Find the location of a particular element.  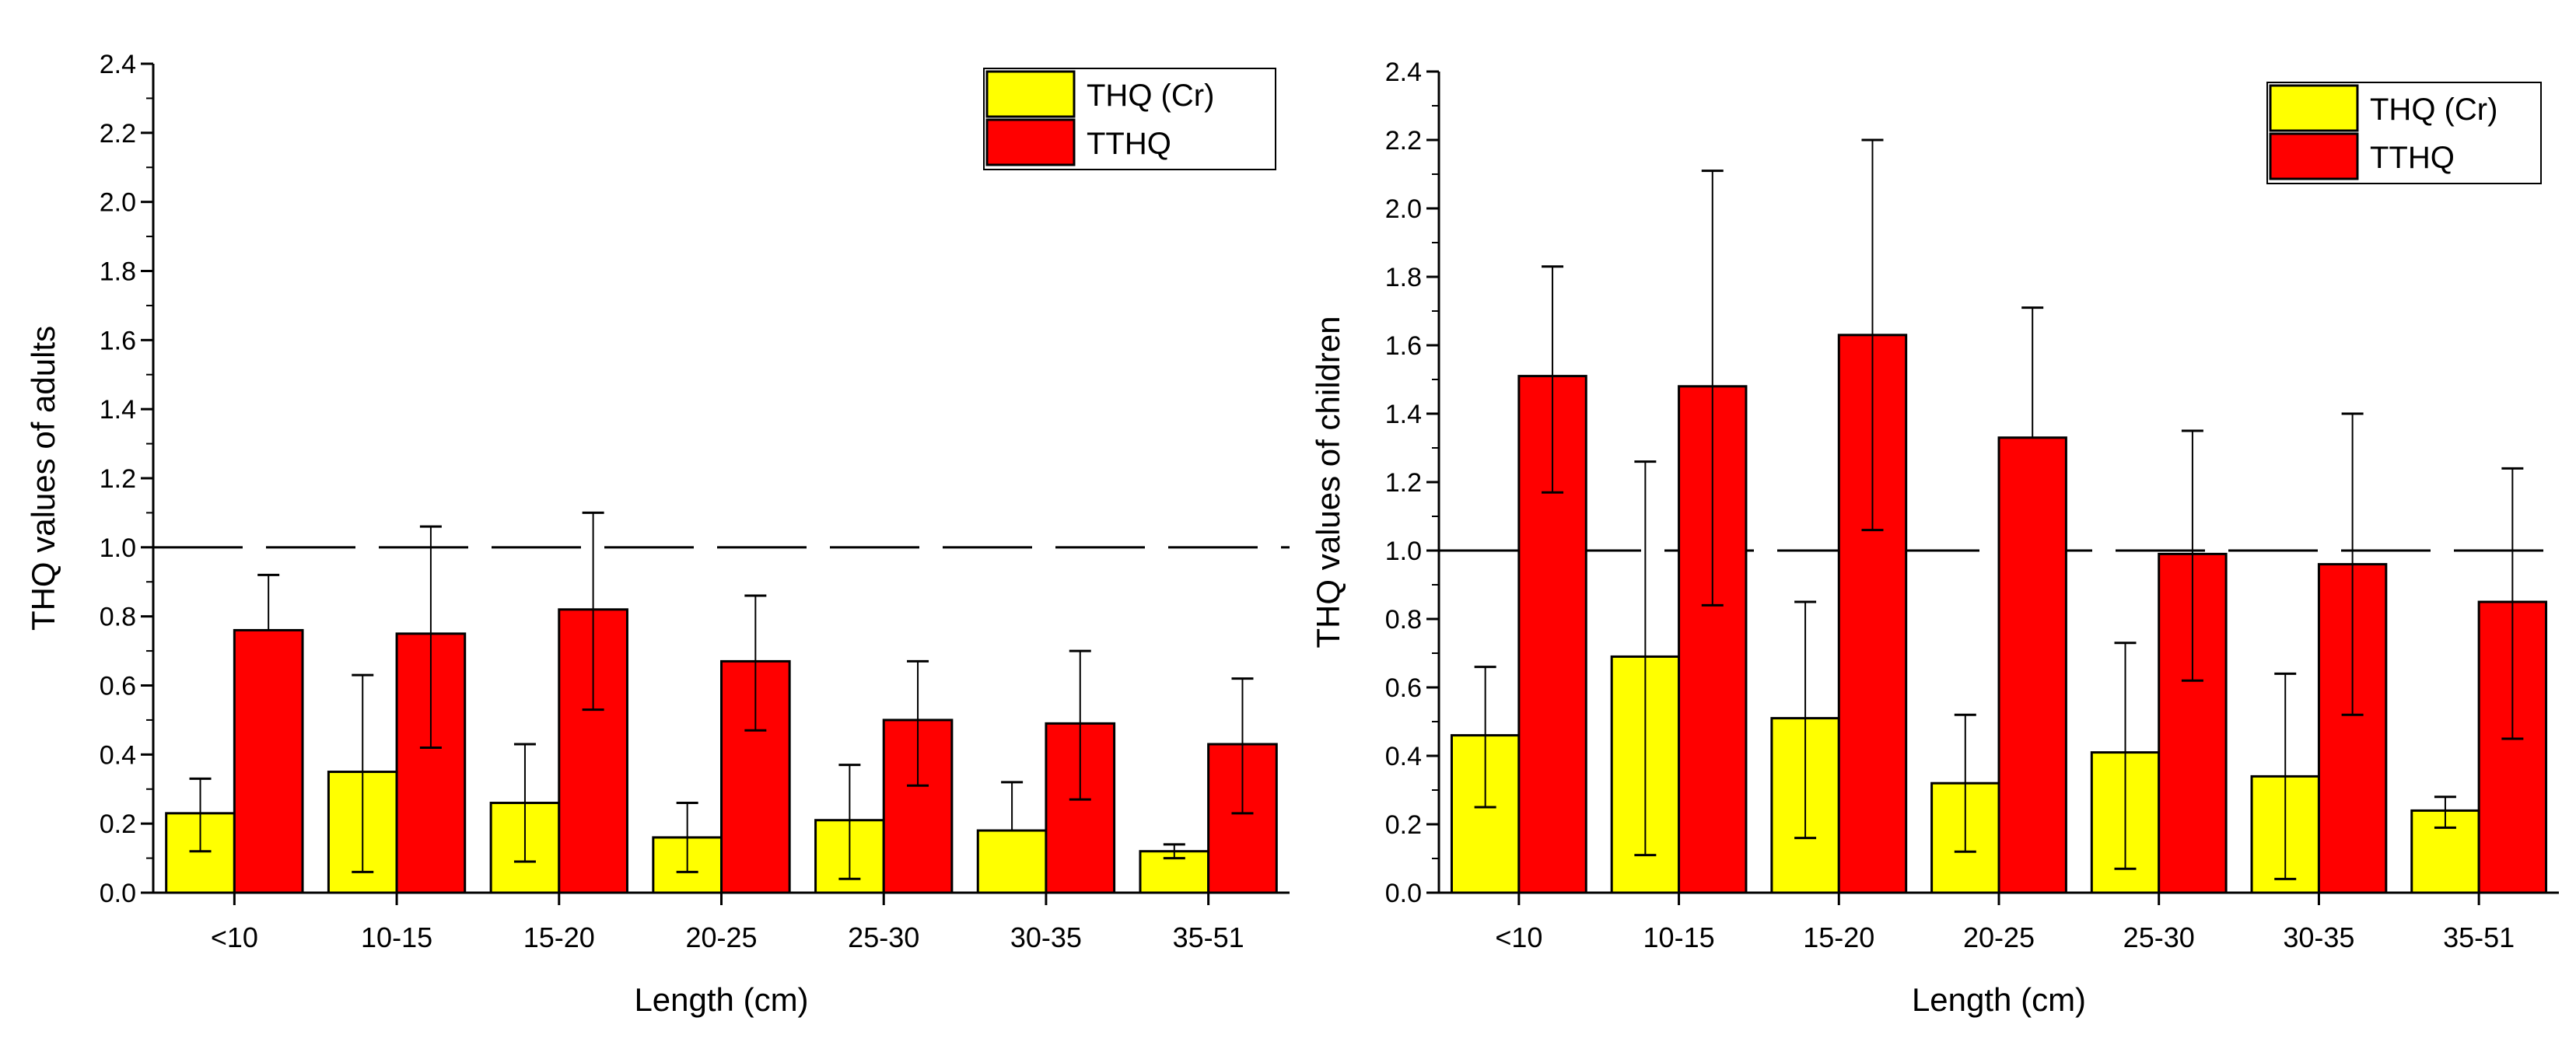

y-axis-label: THQ values of children is located at coordinates (1328, 482).